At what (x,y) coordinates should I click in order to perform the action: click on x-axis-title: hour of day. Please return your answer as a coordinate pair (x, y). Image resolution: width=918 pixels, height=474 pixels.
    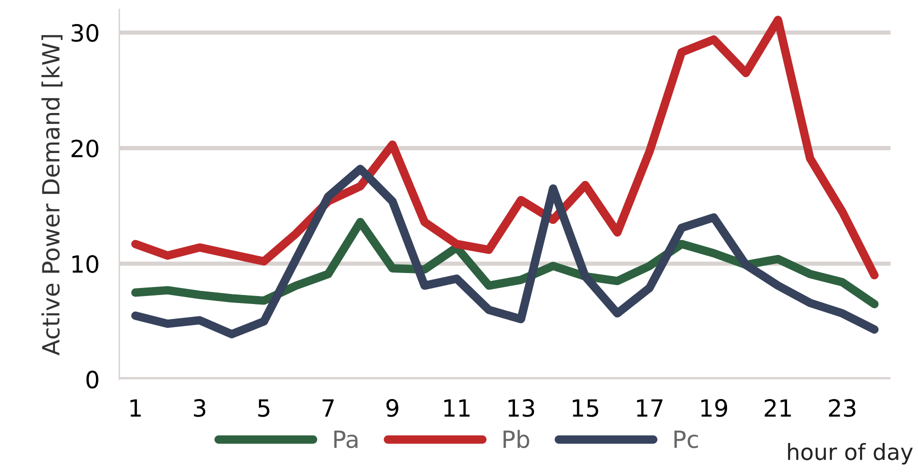
    Looking at the image, I should click on (850, 454).